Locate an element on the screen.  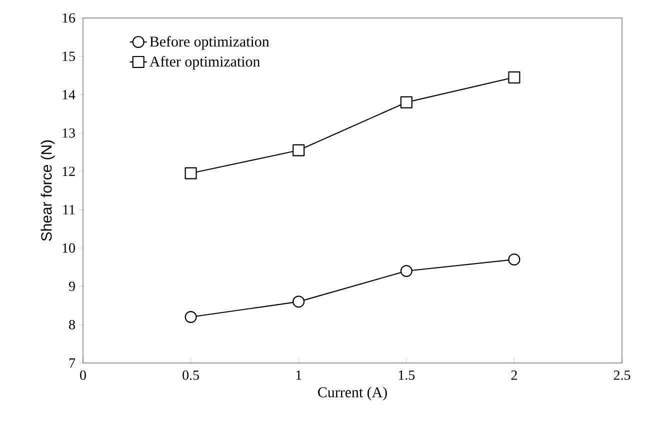
y-tick-label: 7 is located at coordinates (72, 363).